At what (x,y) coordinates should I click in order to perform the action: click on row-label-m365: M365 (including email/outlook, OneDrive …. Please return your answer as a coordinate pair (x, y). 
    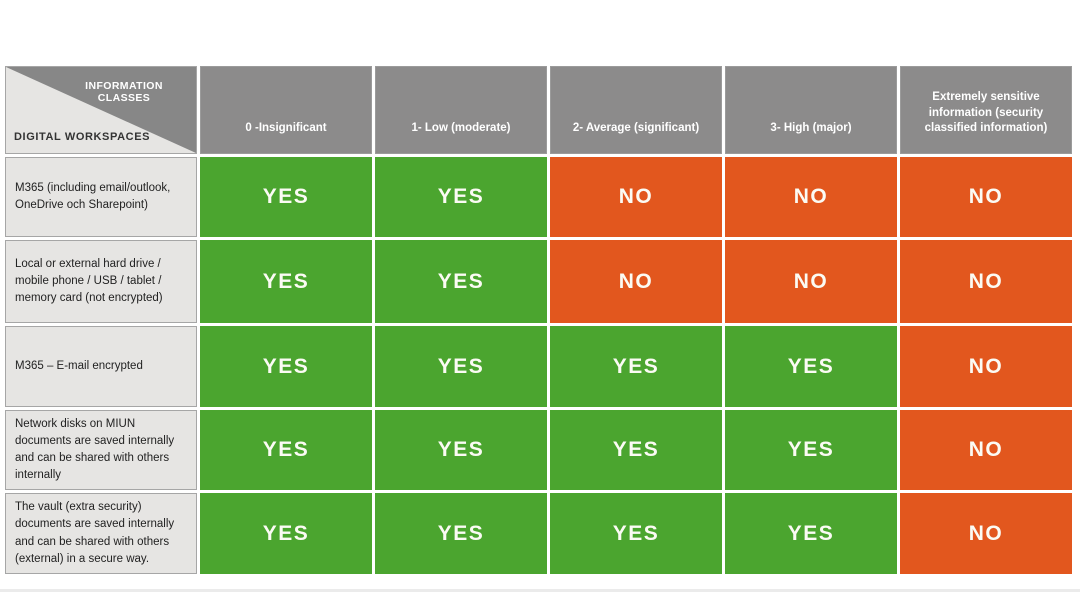
    Looking at the image, I should click on (101, 197).